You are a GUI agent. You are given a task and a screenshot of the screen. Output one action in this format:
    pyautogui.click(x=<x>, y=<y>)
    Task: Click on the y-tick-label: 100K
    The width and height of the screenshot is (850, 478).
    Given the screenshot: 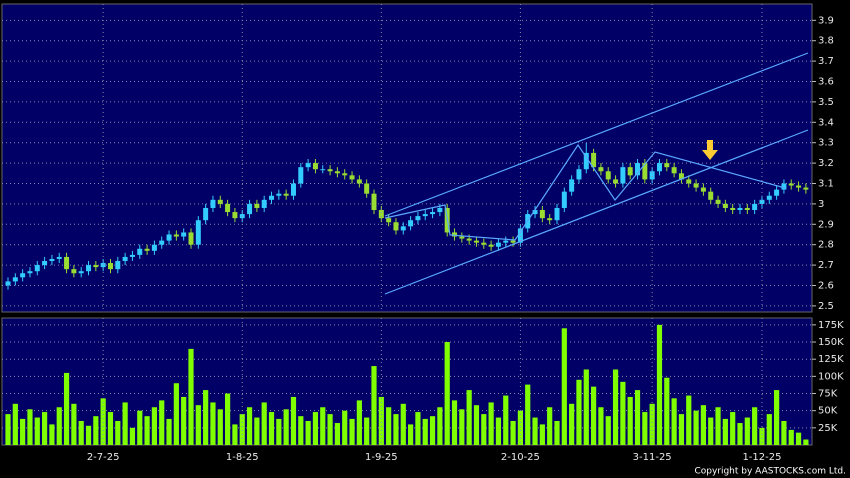 What is the action you would take?
    pyautogui.click(x=831, y=376)
    